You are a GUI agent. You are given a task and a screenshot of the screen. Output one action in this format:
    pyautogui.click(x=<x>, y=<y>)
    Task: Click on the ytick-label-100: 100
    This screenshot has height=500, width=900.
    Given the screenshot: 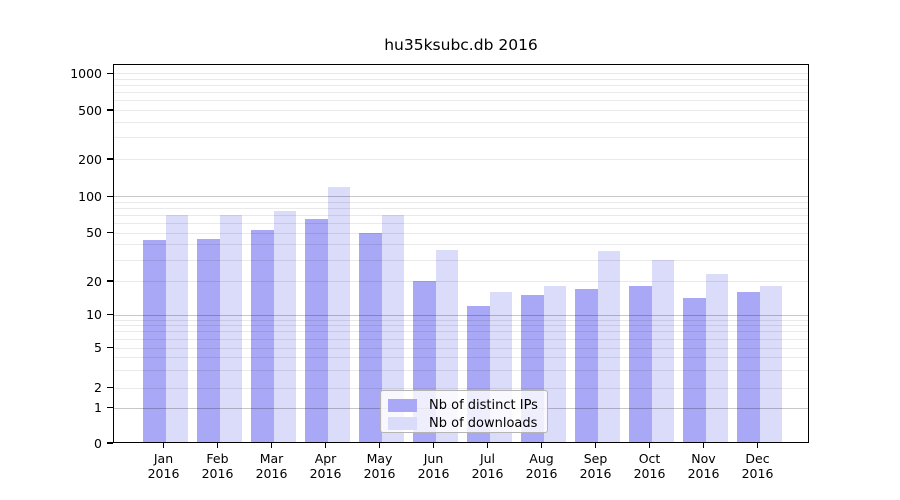 What is the action you would take?
    pyautogui.click(x=90, y=196)
    